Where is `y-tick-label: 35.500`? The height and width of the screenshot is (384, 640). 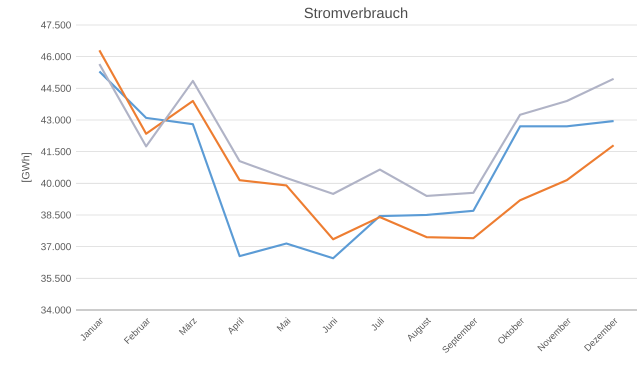
y-tick-label: 35.500 is located at coordinates (56, 278).